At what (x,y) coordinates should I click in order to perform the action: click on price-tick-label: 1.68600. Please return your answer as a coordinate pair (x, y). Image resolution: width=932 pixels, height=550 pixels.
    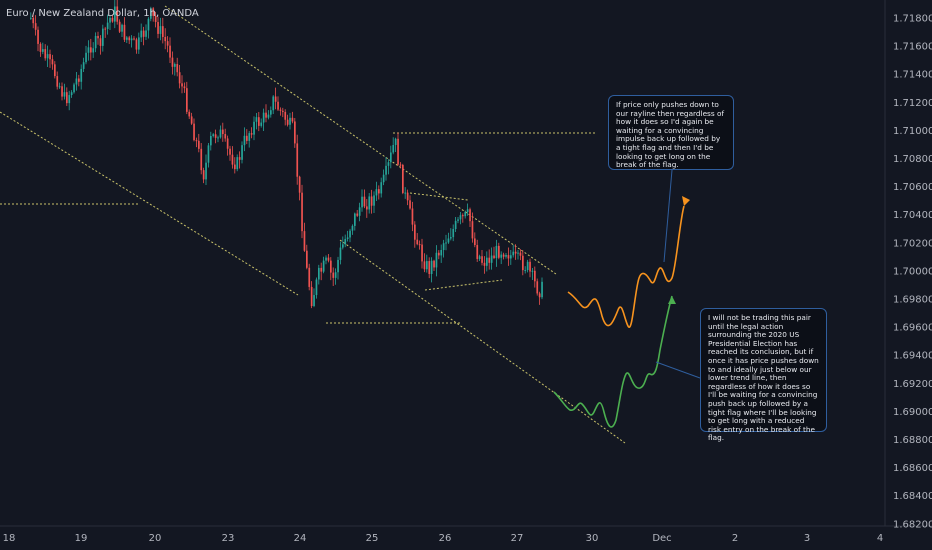
    Looking at the image, I should click on (912, 468).